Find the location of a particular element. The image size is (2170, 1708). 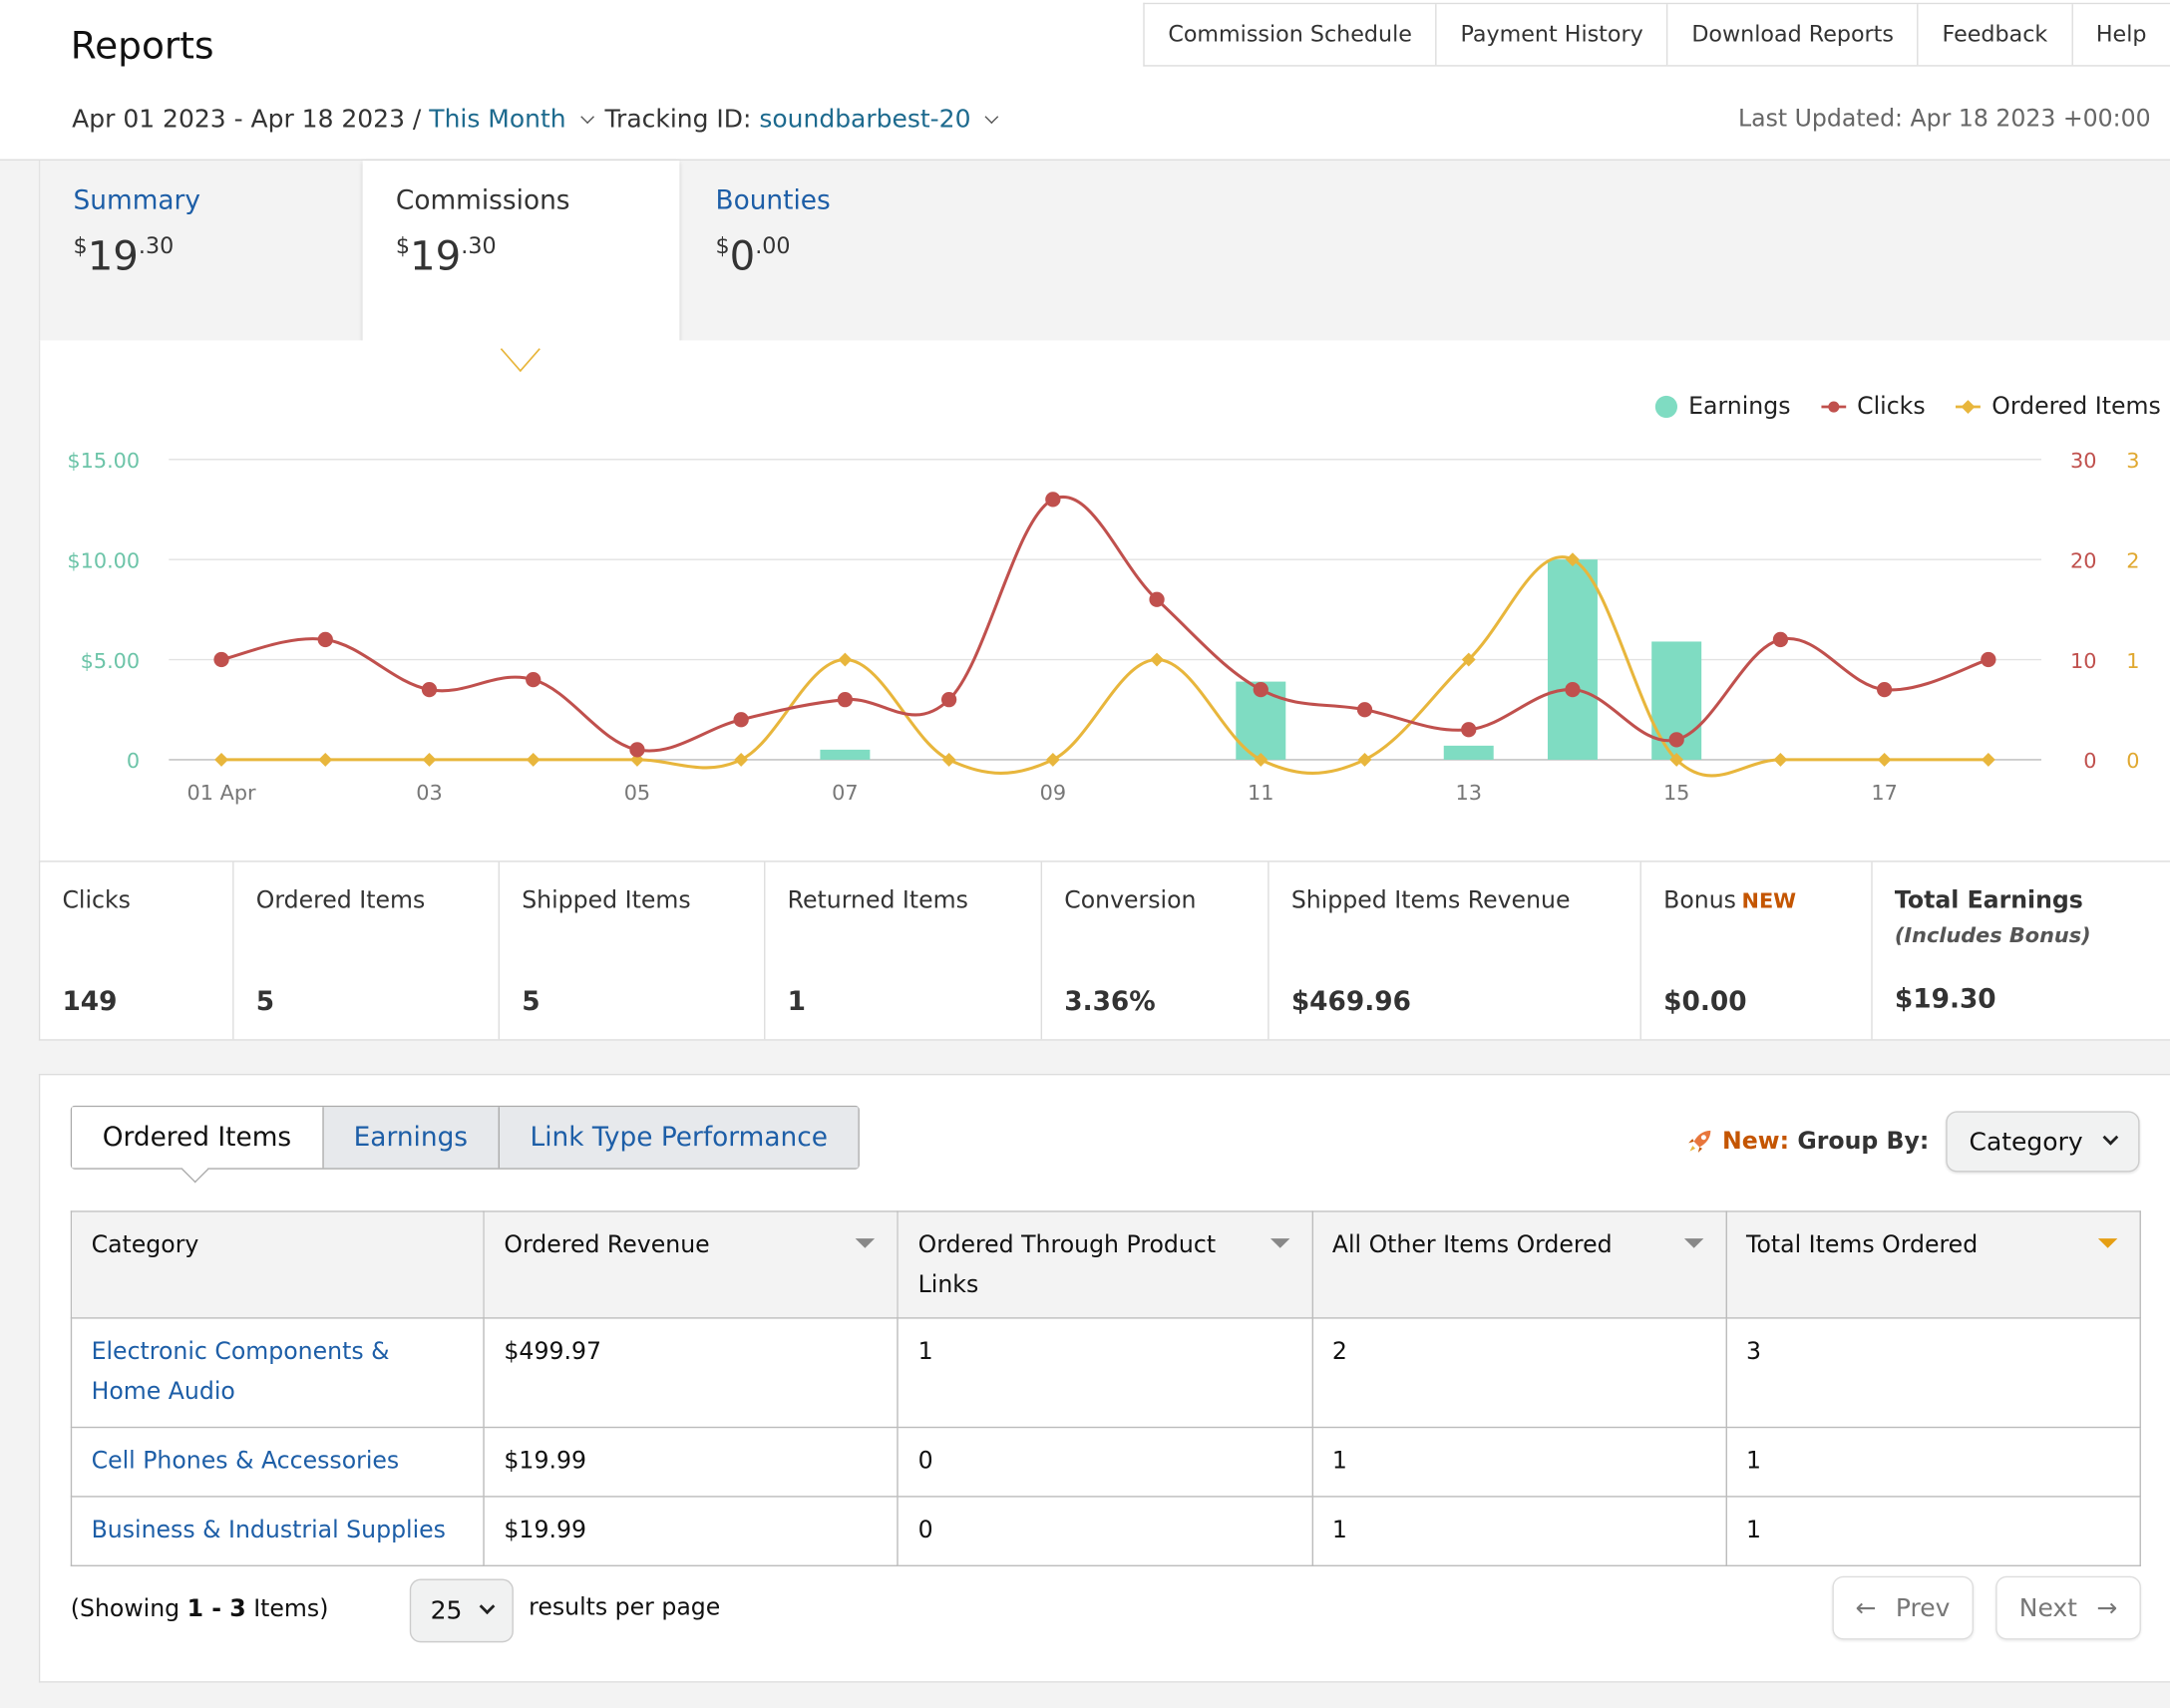

chevron-down-icon is located at coordinates (2110, 1138).